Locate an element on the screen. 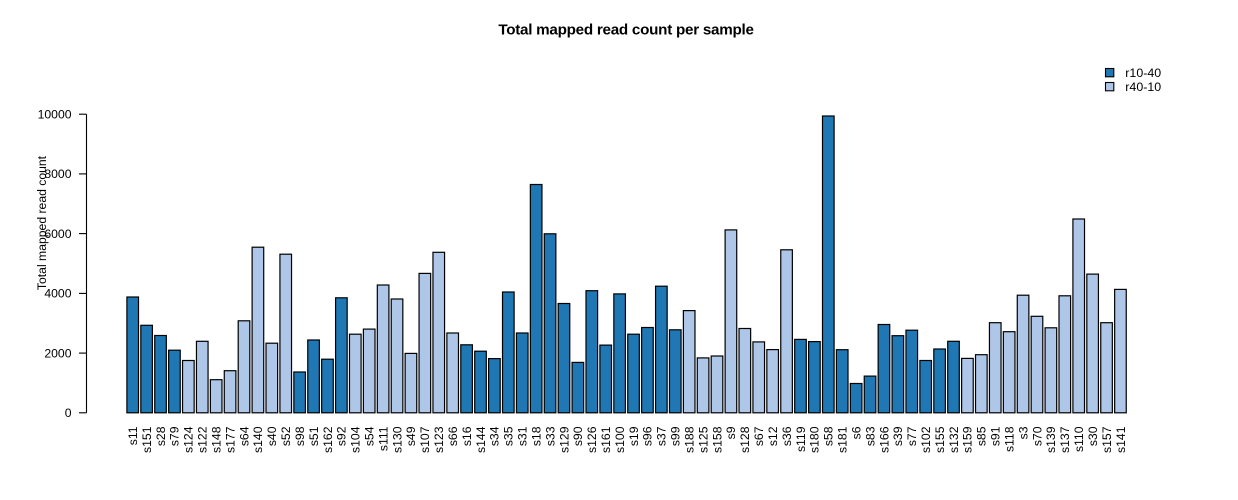 This screenshot has width=1238, height=500. svg-text: s130 is located at coordinates (397, 439).